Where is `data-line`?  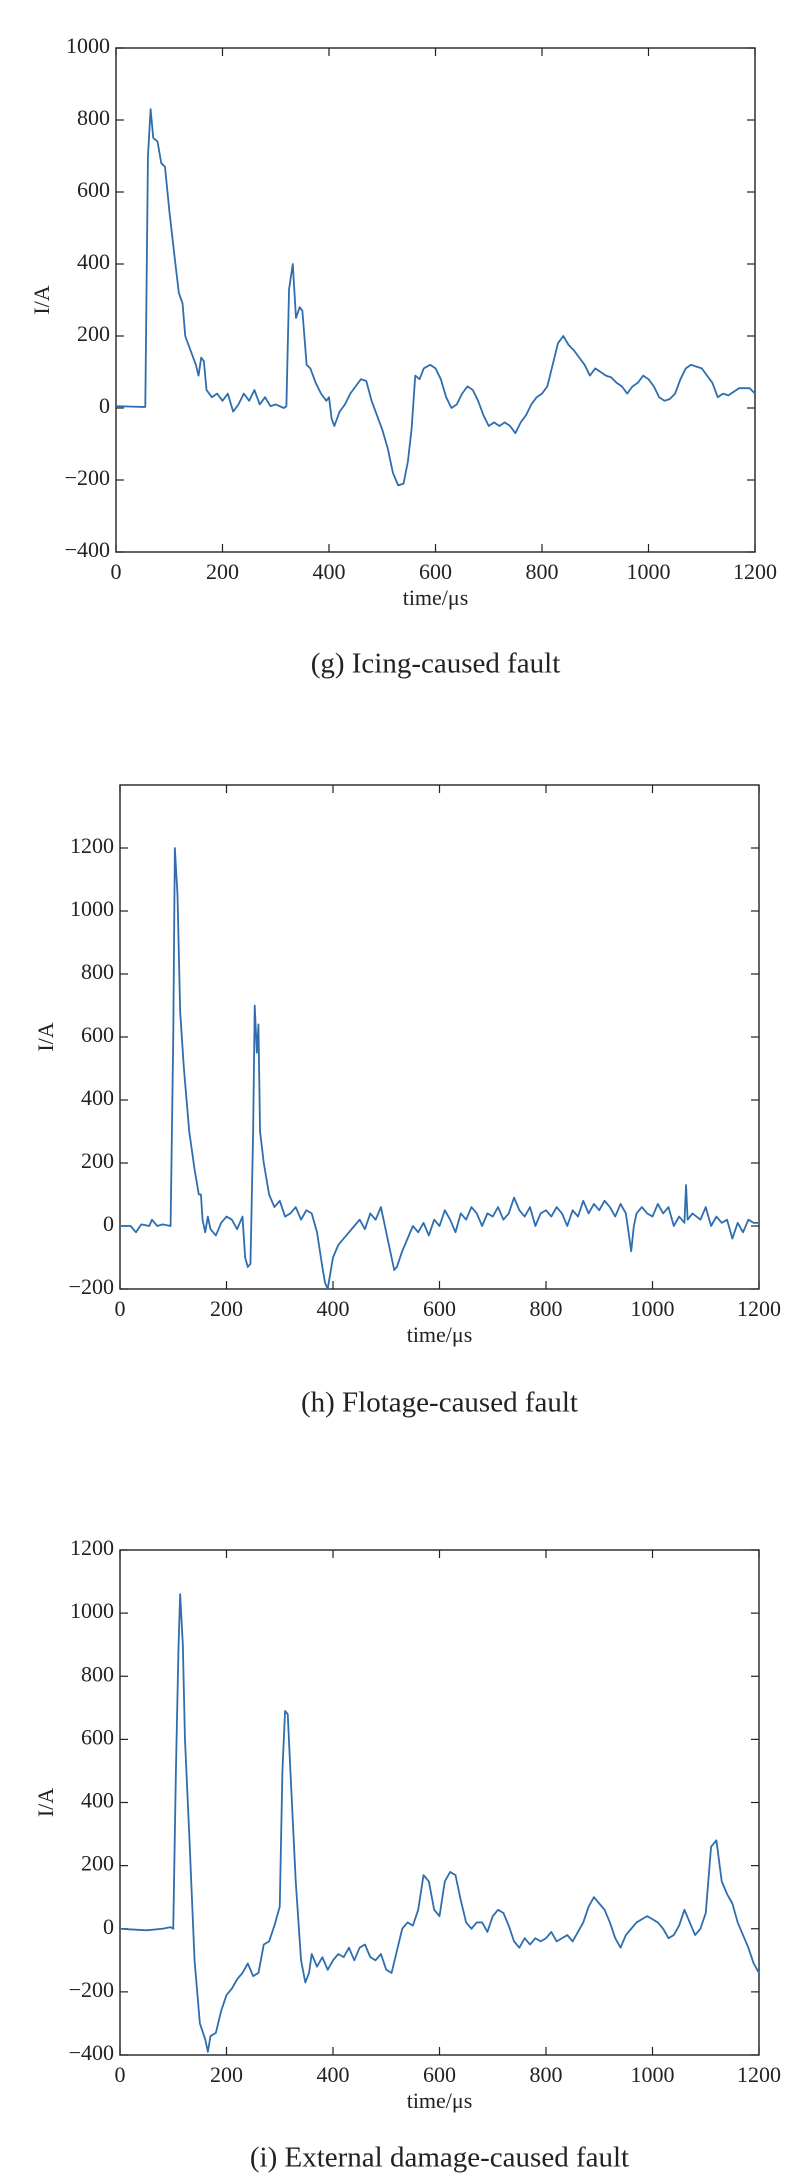 data-line is located at coordinates (435, 297).